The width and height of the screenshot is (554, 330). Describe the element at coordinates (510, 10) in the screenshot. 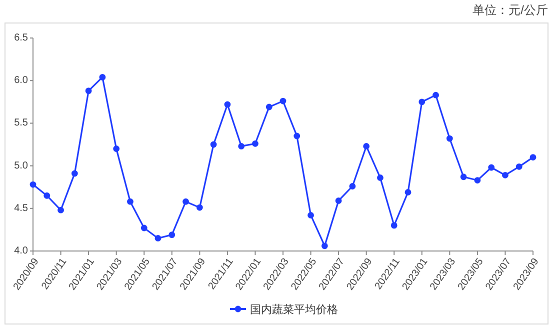

I see `text: 单位：元/公斤` at that location.